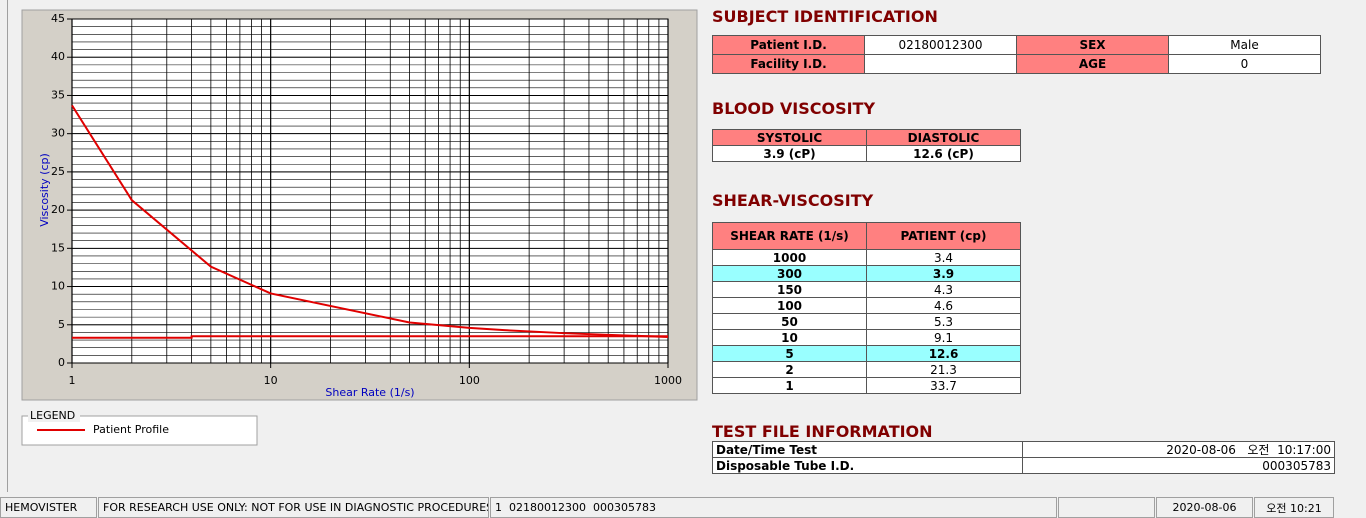 This screenshot has width=1366, height=518. I want to click on table-cell: 1, so click(789, 385).